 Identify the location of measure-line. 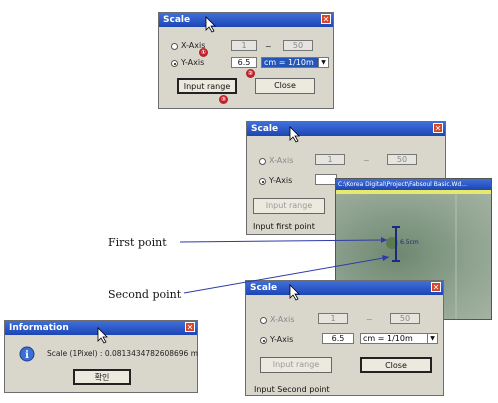
(424, 256).